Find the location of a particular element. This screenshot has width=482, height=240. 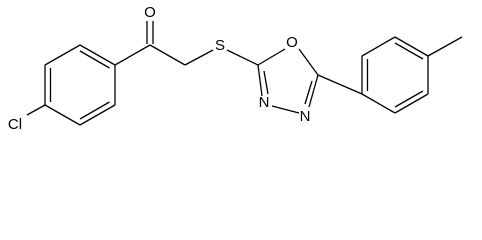

atom-label: Cl is located at coordinates (15, 124).